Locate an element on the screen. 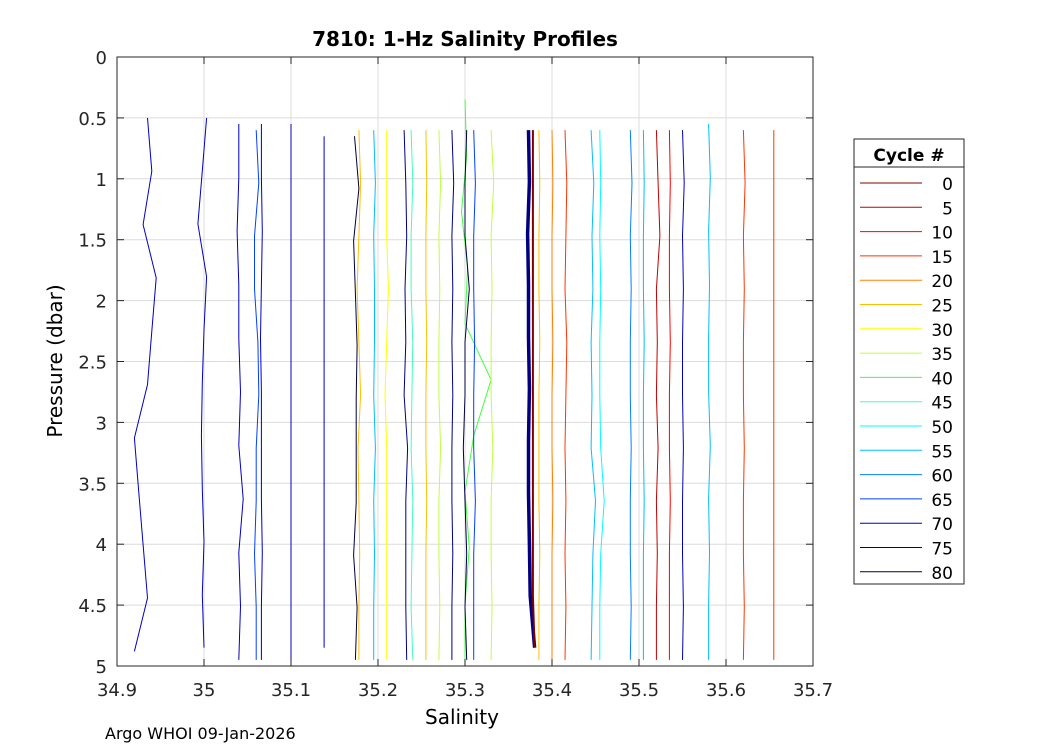 This screenshot has width=1050, height=750. y-tick-label: 1 is located at coordinates (101, 180).